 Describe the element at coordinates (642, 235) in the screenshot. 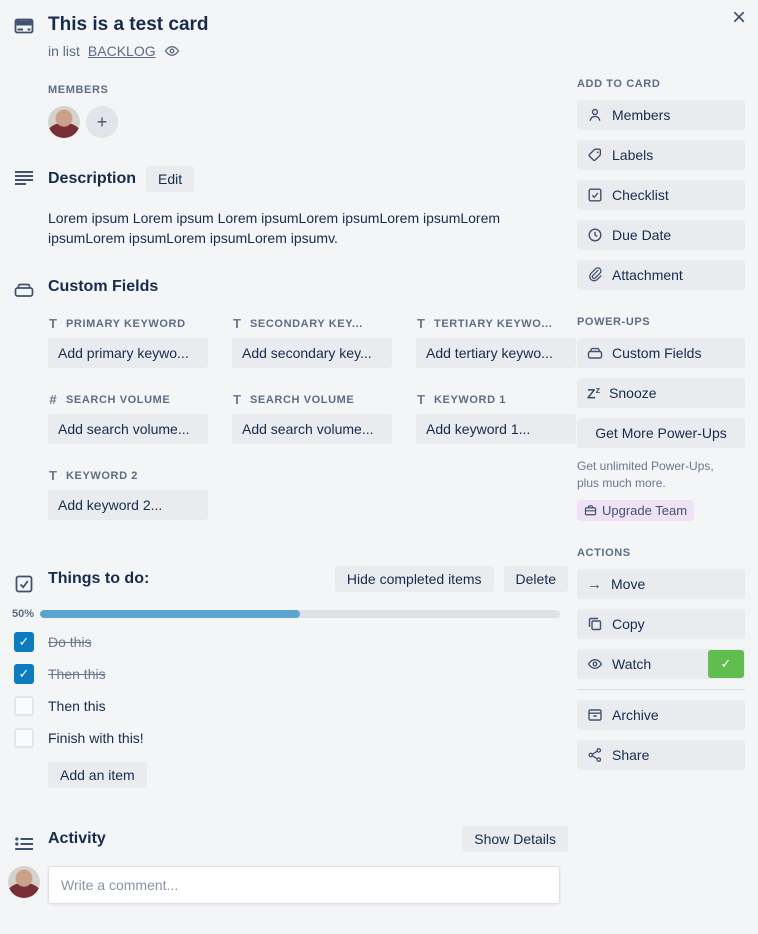

I see `sidebar-button-label: Due Date` at that location.